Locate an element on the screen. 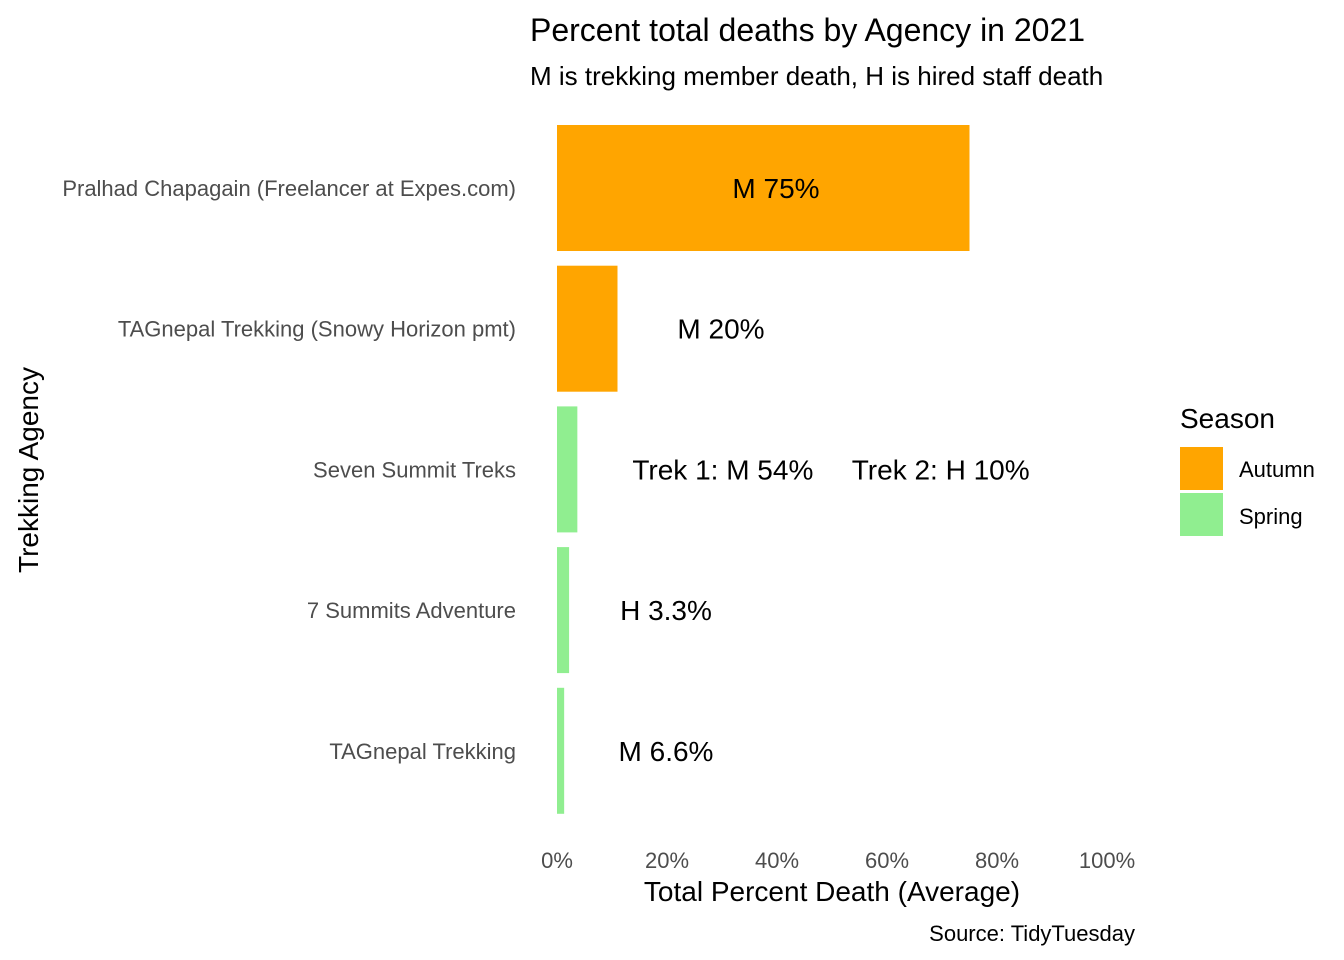 The image size is (1344, 960). x-tick-label-3: 60% is located at coordinates (887, 860).